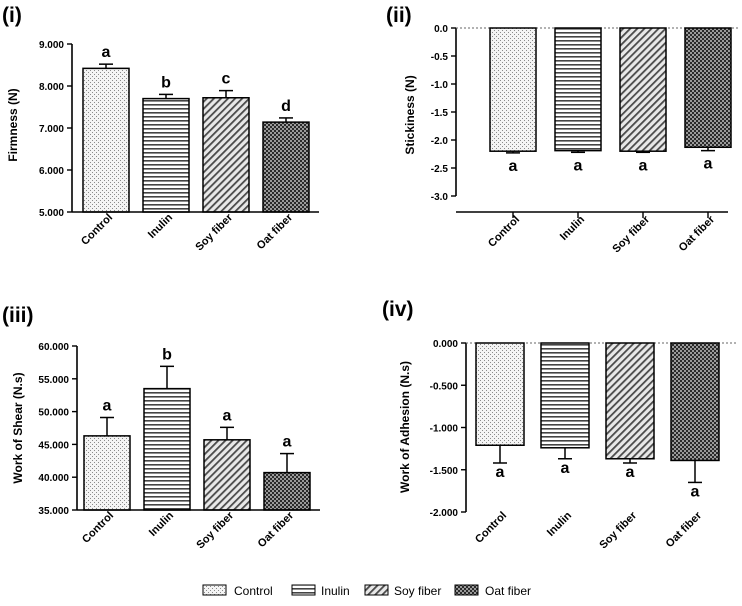  I want to click on y-tick-label: -1.500, so click(444, 471).